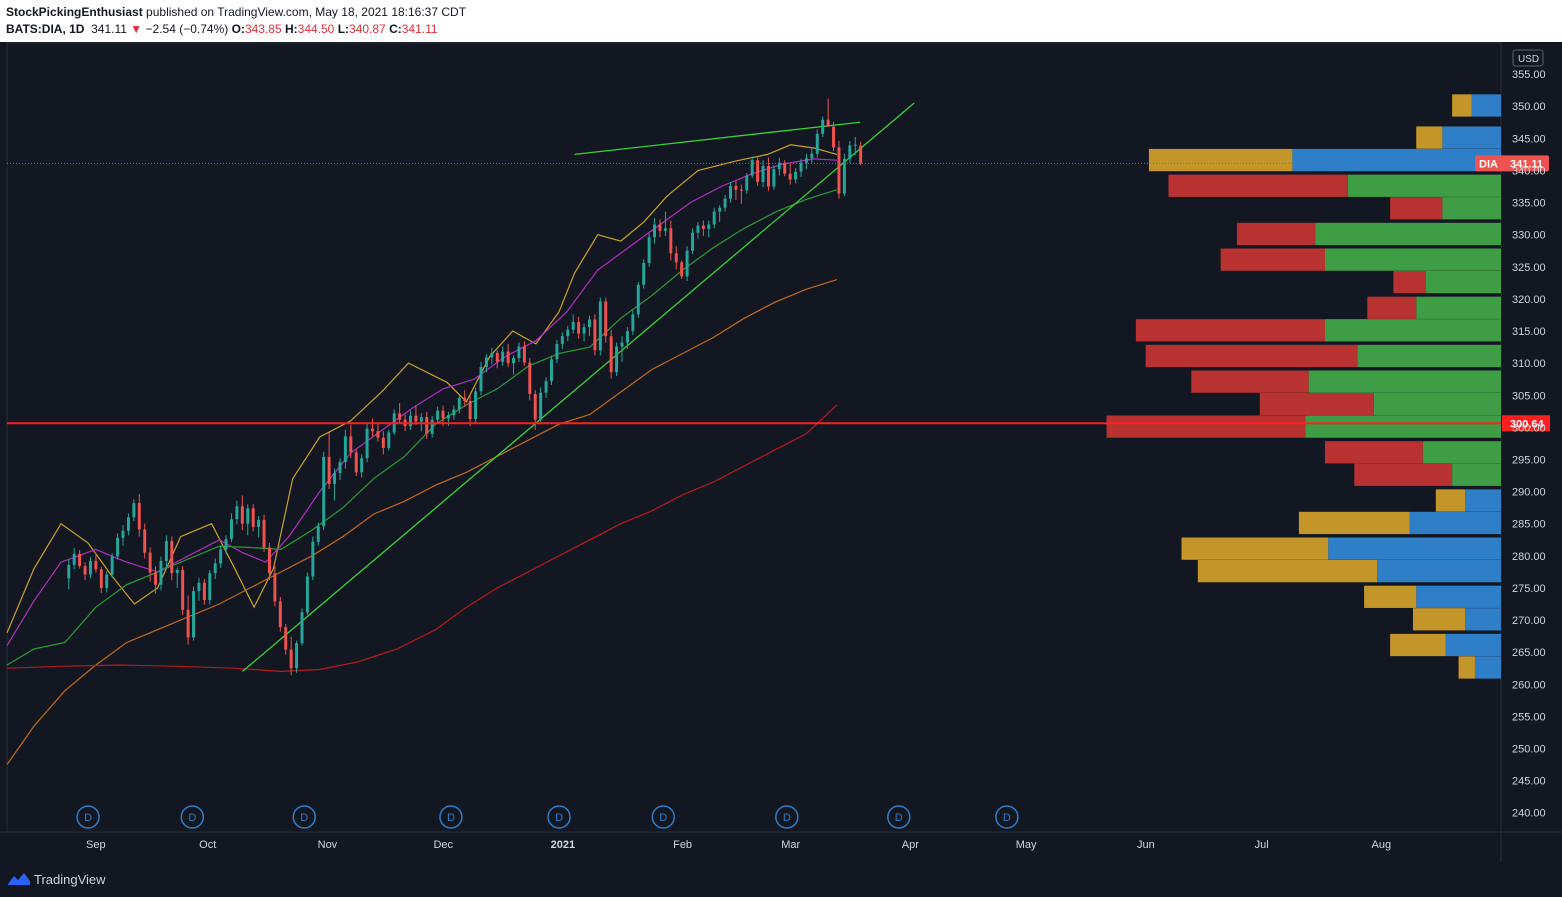  Describe the element at coordinates (74, 12) in the screenshot. I see `publisher-name: StockPickingEnthusiast` at that location.